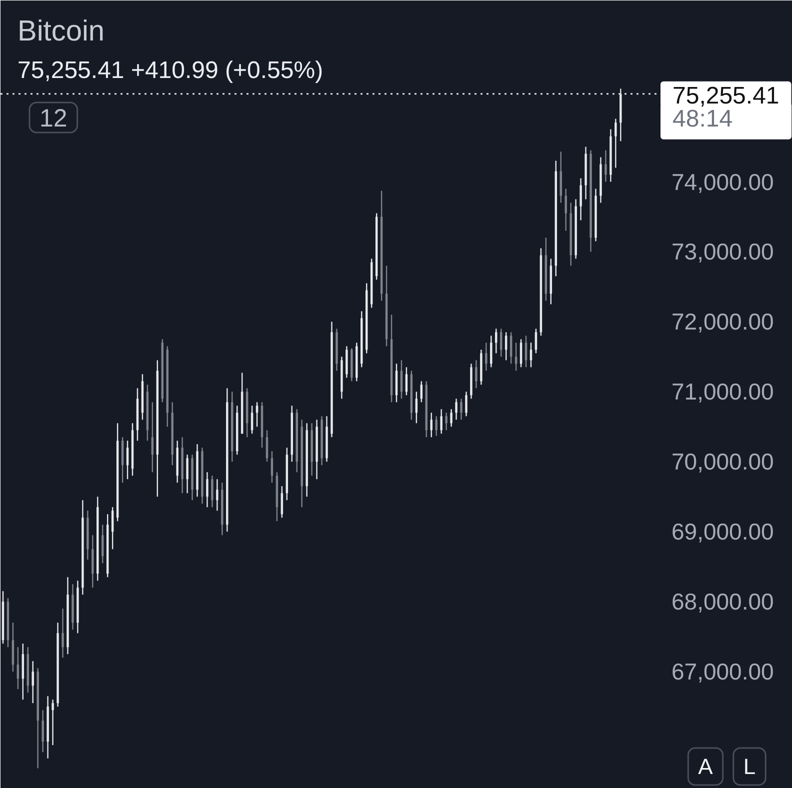  What do you see at coordinates (723, 531) in the screenshot?
I see `y-tick-label: 69,000.00` at bounding box center [723, 531].